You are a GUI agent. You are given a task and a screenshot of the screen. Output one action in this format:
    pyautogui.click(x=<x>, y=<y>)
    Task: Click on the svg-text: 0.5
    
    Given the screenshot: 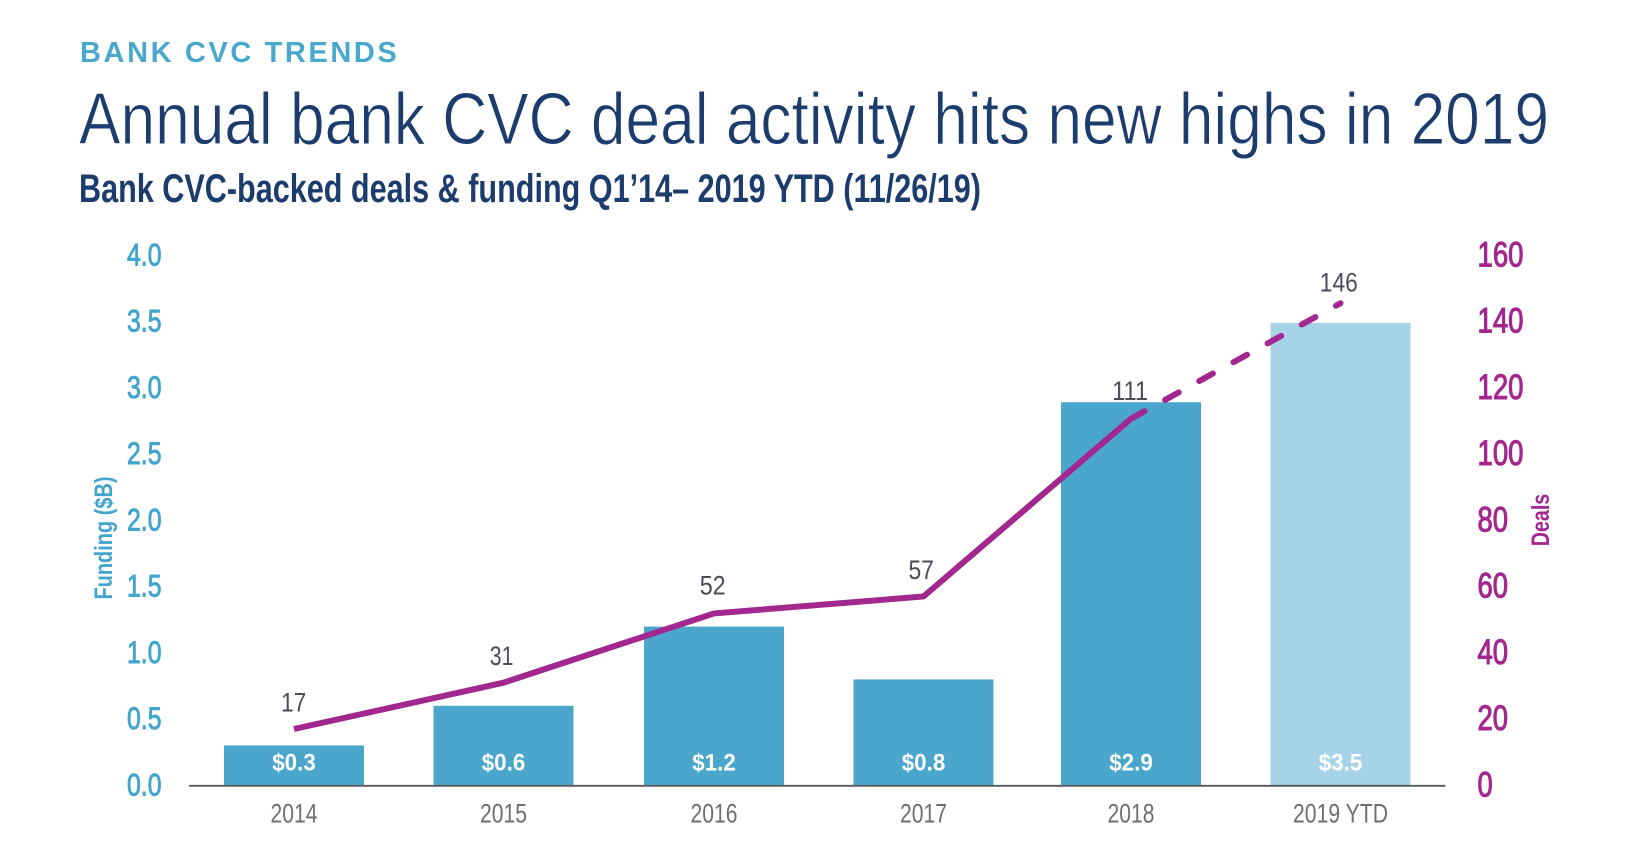 What is the action you would take?
    pyautogui.click(x=144, y=718)
    